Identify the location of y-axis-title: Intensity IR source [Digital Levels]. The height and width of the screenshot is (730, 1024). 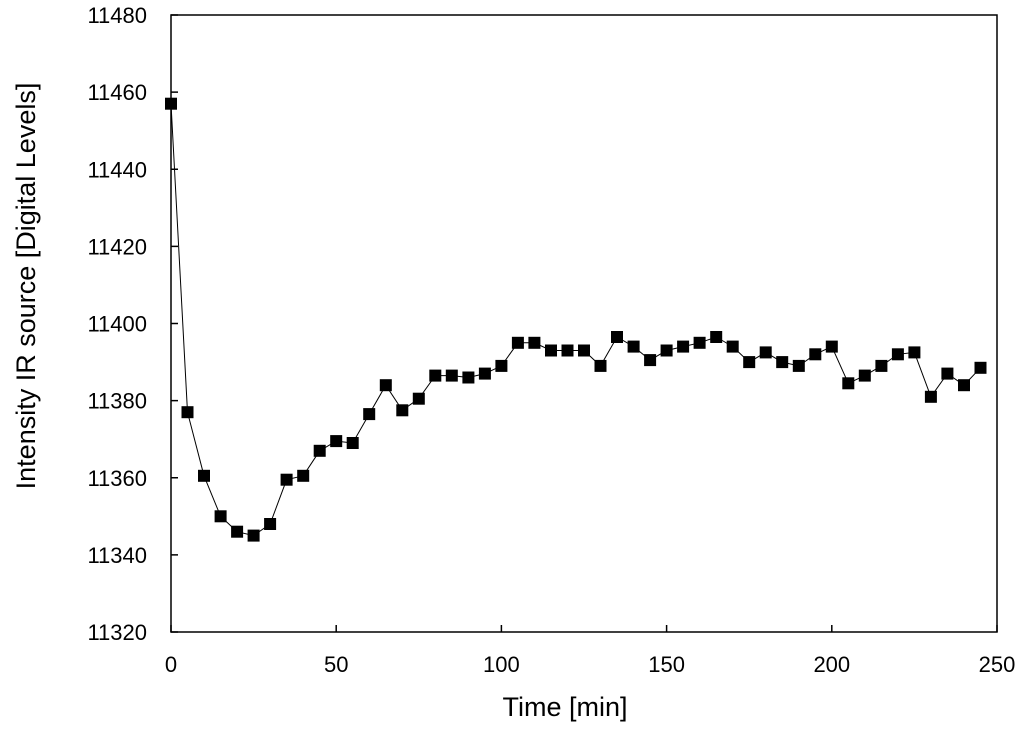
(26, 286).